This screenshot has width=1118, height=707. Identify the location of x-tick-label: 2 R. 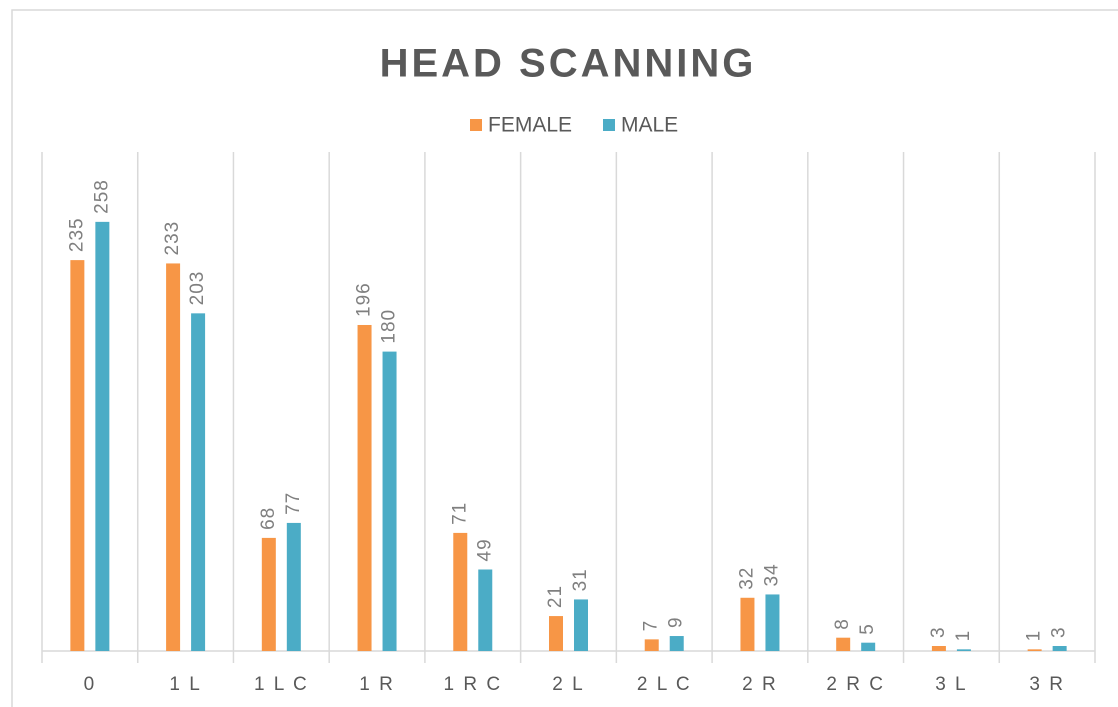
(760, 684).